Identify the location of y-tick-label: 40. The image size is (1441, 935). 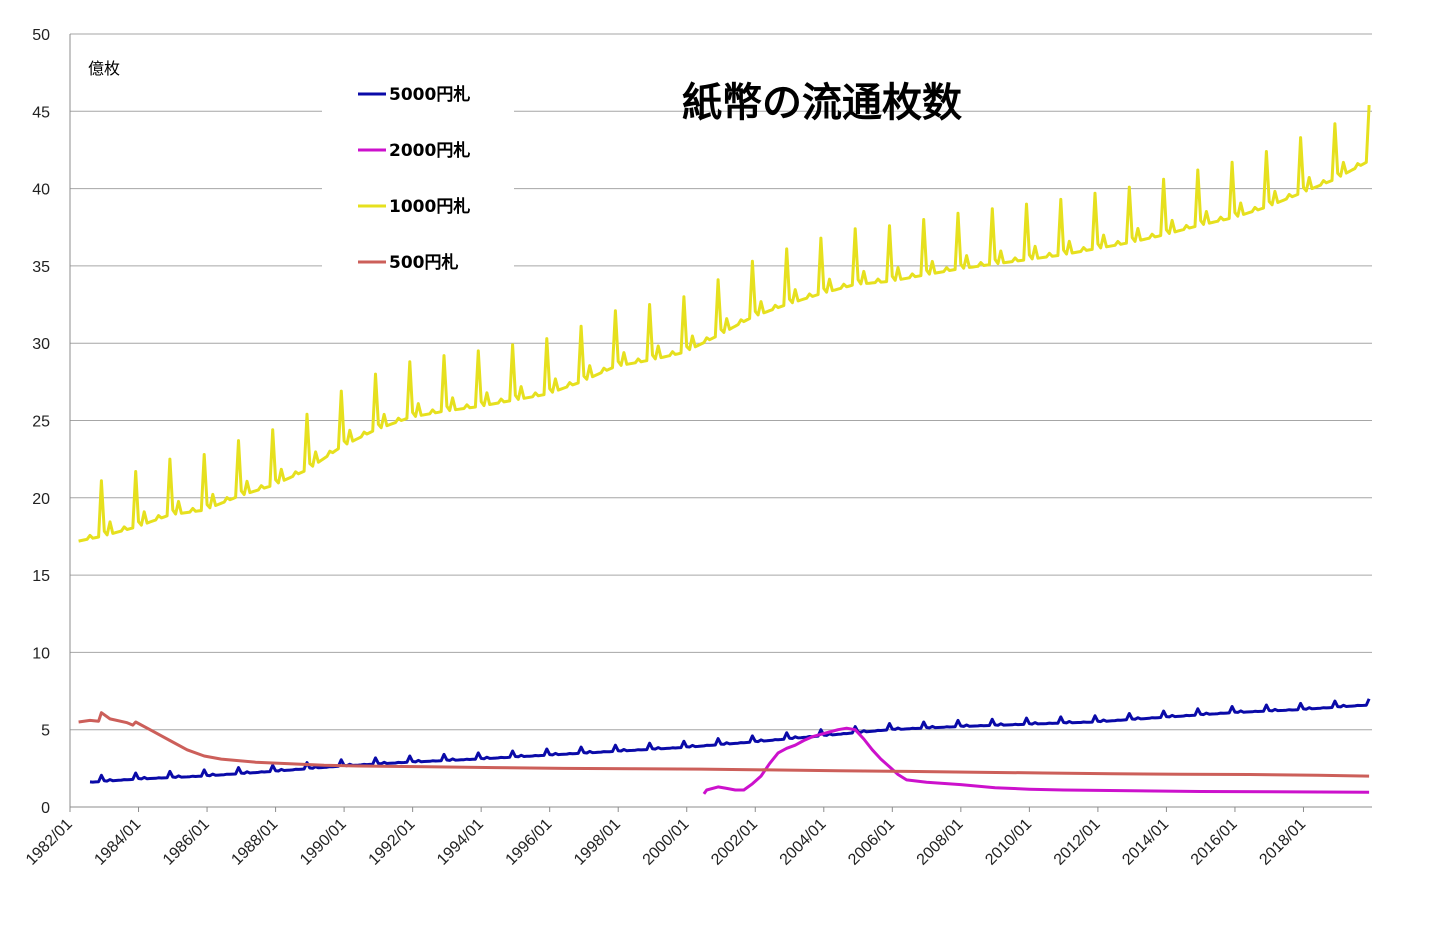
(41, 190).